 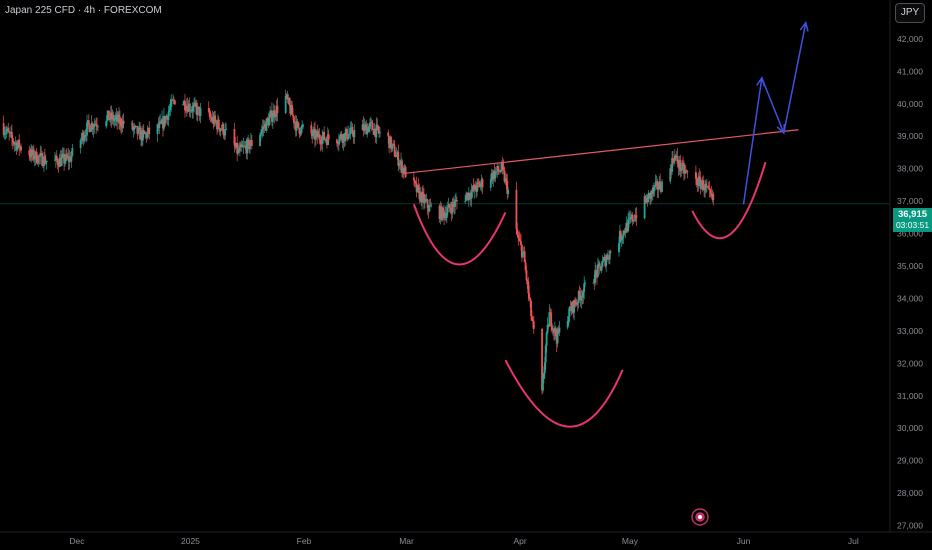 What do you see at coordinates (700, 517) in the screenshot?
I see `event-marker` at bounding box center [700, 517].